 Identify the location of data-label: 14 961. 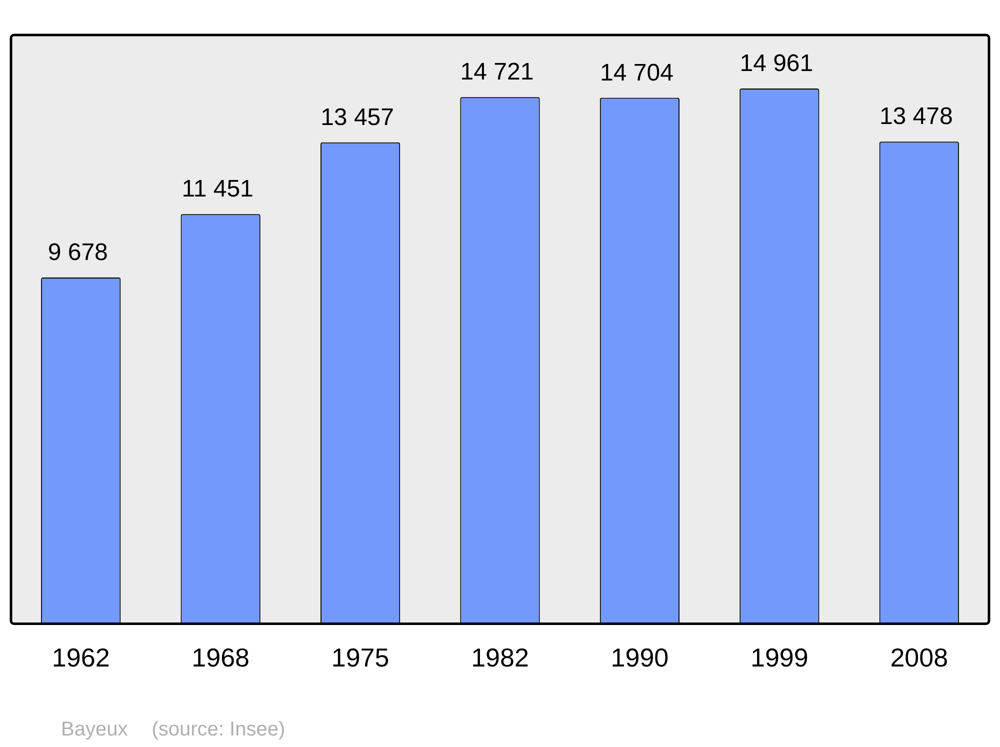
(777, 64).